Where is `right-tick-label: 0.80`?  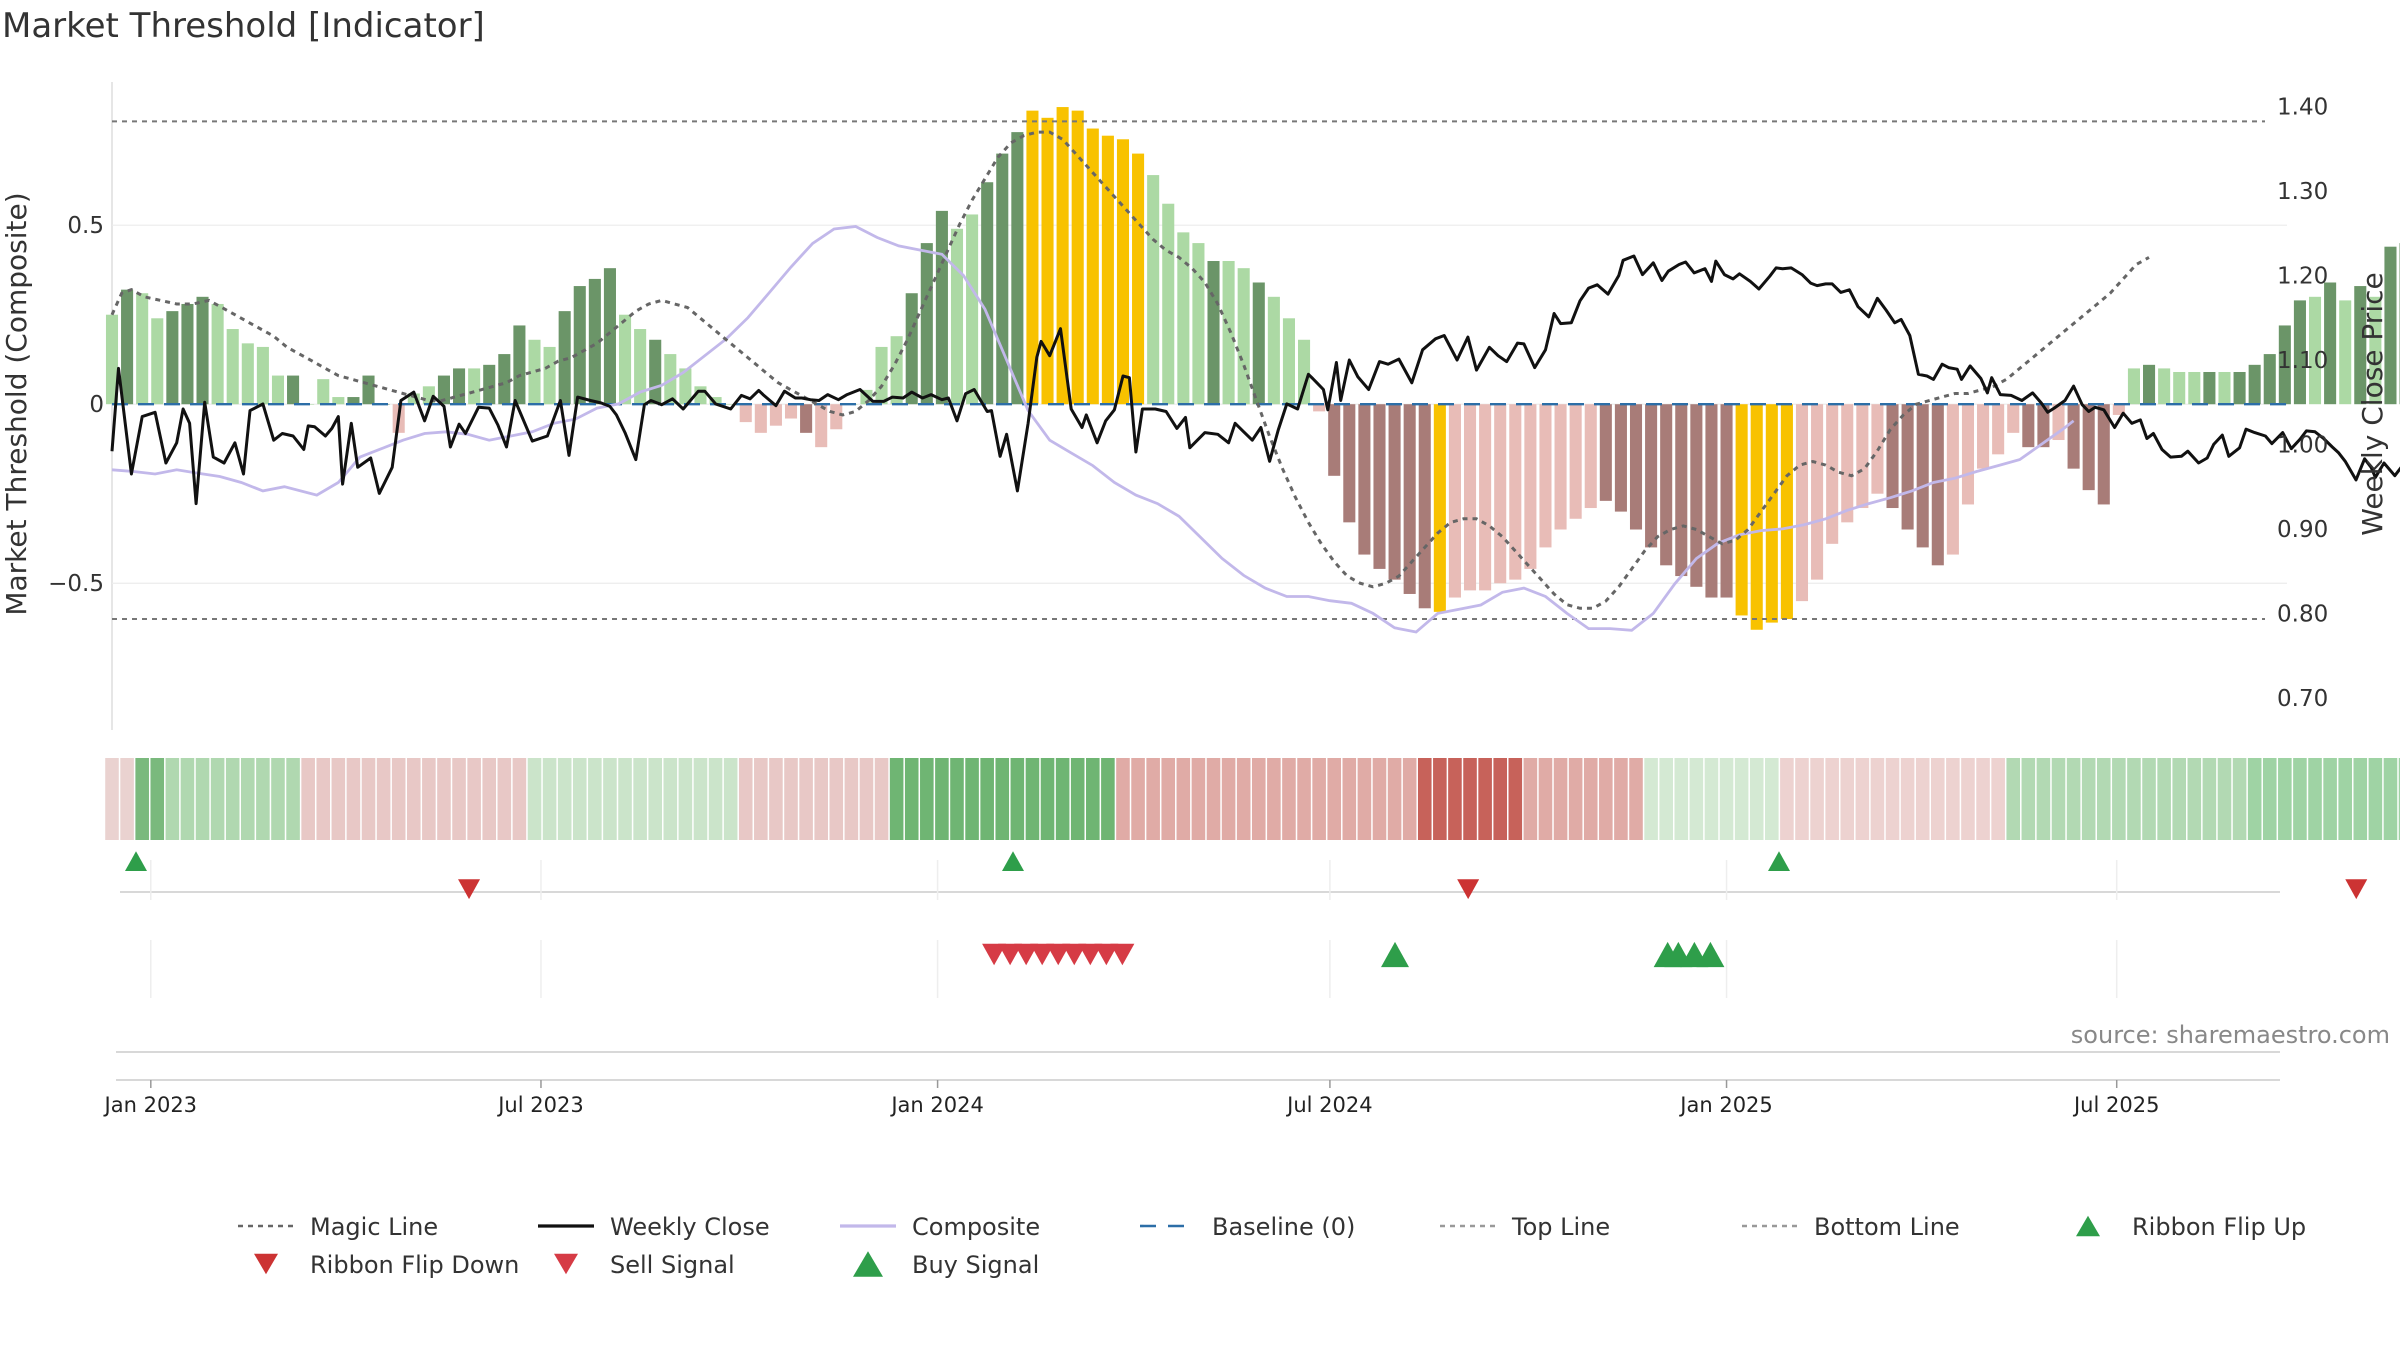
right-tick-label: 0.80 is located at coordinates (2302, 614).